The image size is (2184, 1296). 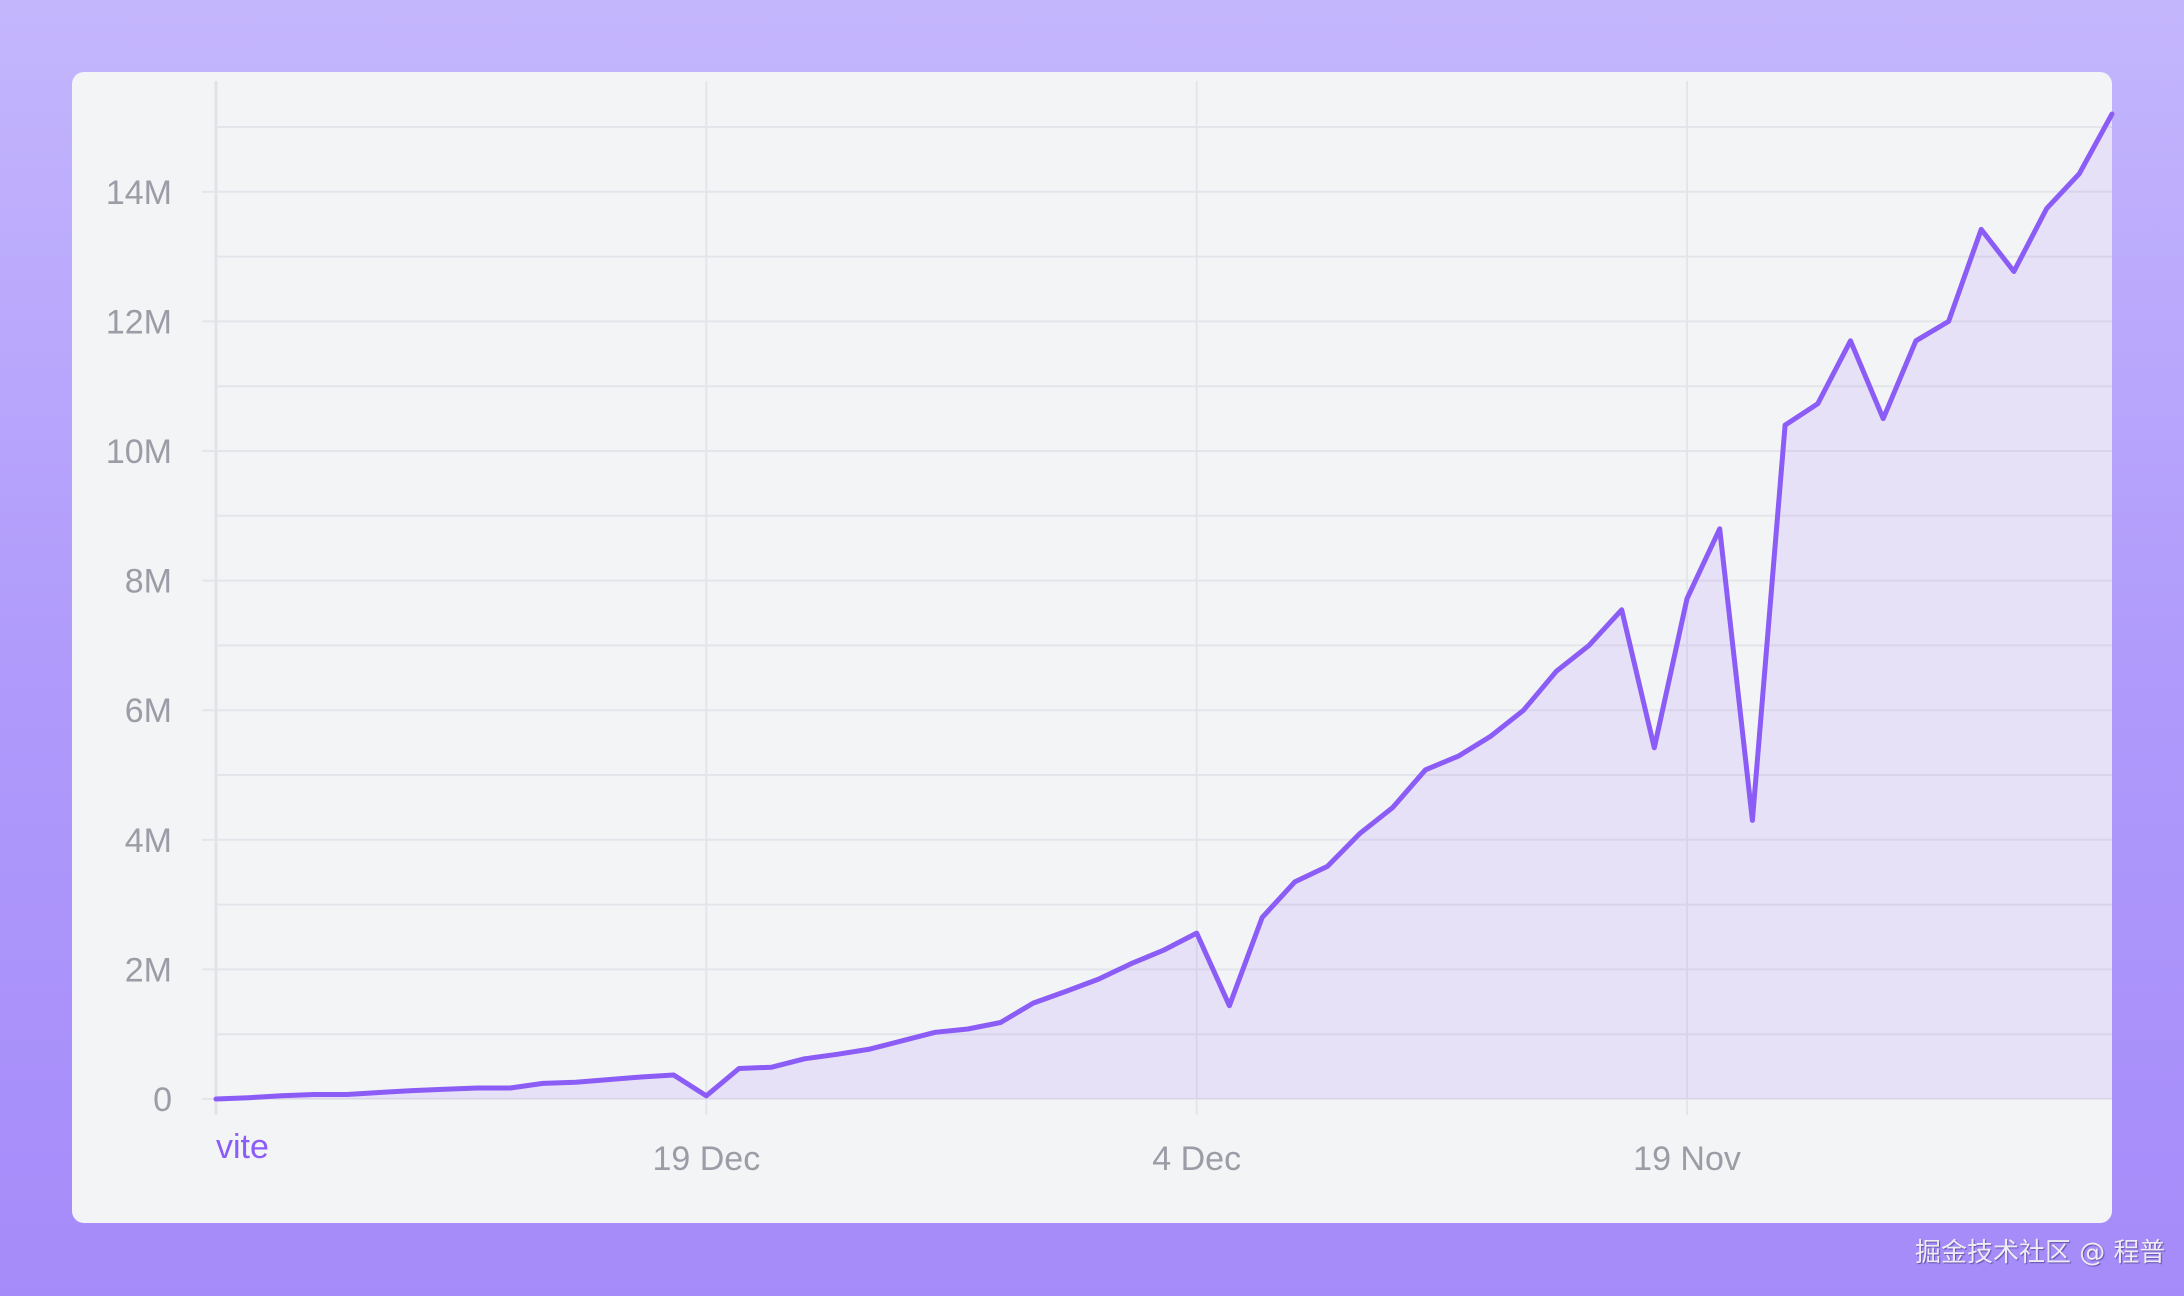 What do you see at coordinates (148, 582) in the screenshot?
I see `y-tick-label: 8M` at bounding box center [148, 582].